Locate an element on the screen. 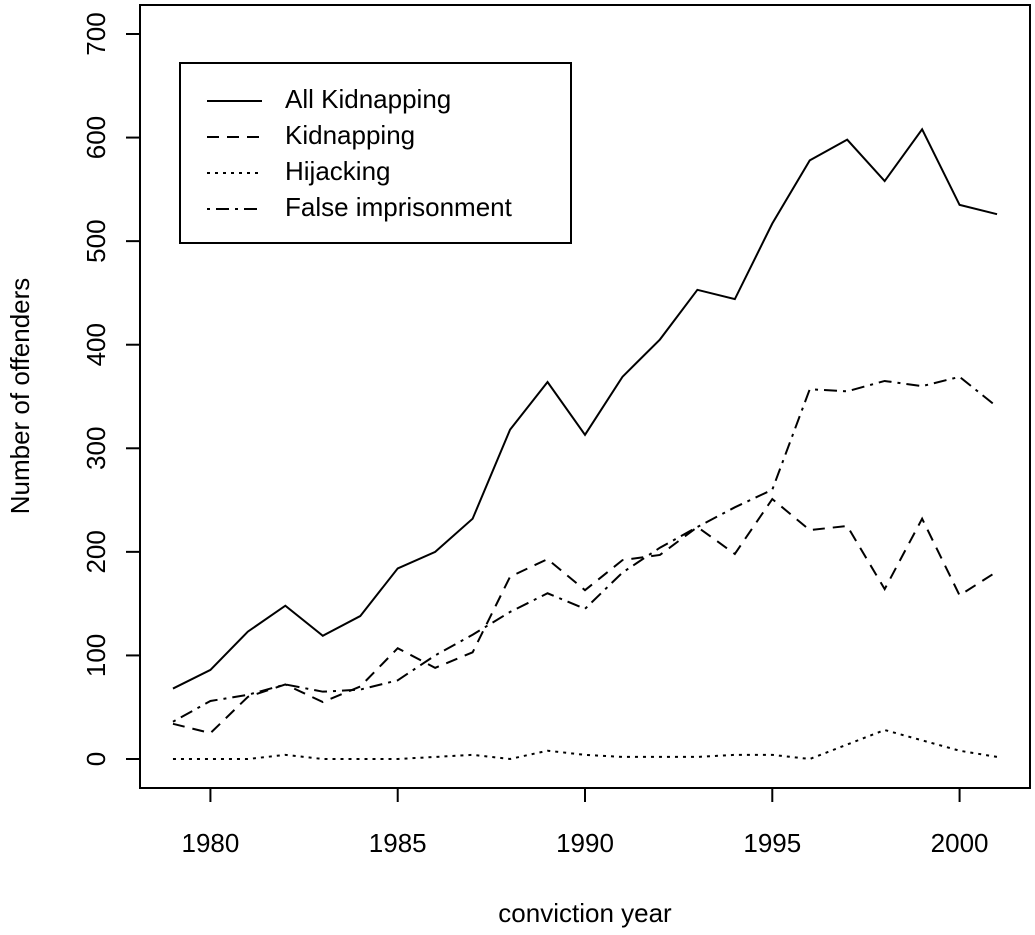 Image resolution: width=1035 pixels, height=935 pixels. x-axis-label: conviction year is located at coordinates (585, 913).